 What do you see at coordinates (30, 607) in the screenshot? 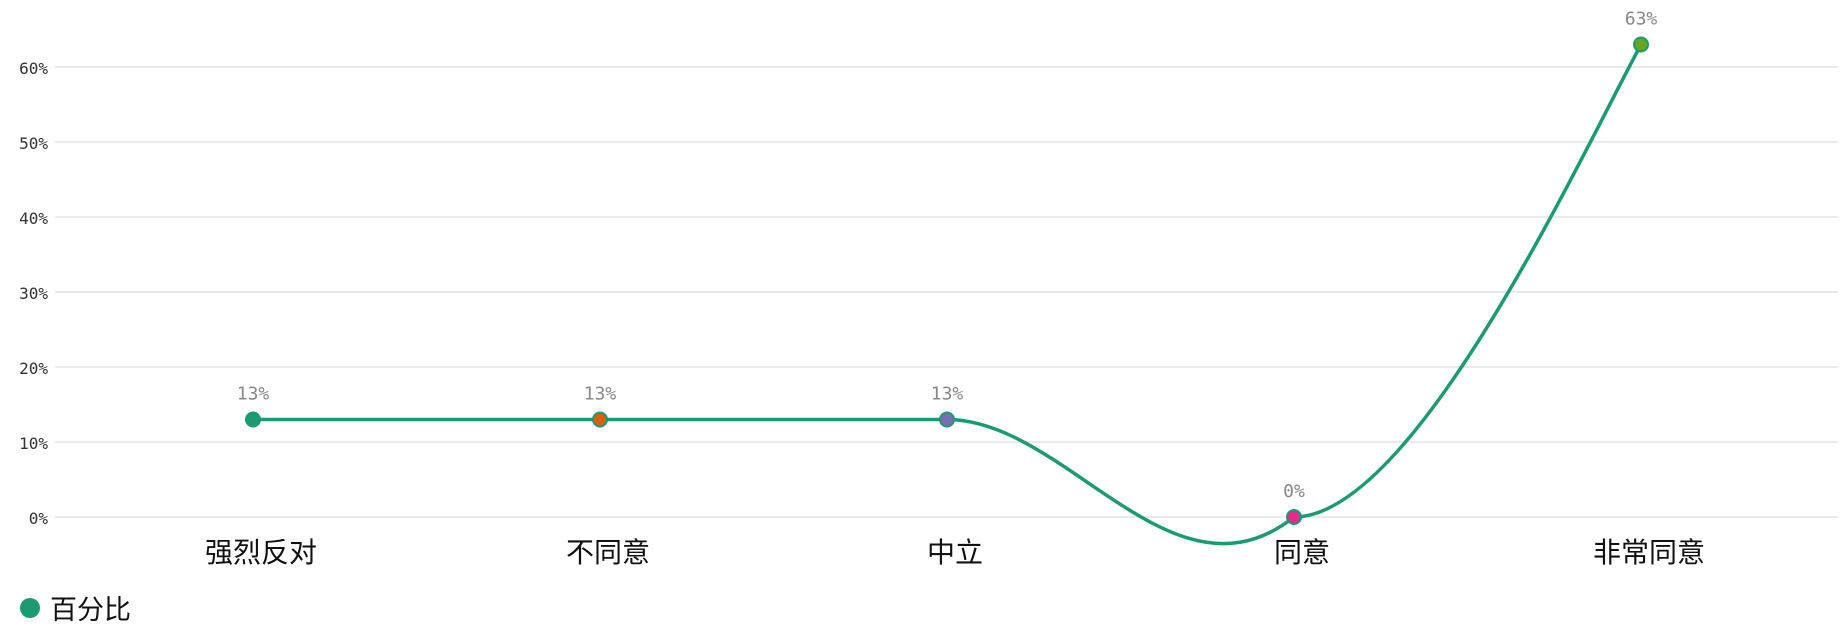
I see `legend-marker` at bounding box center [30, 607].